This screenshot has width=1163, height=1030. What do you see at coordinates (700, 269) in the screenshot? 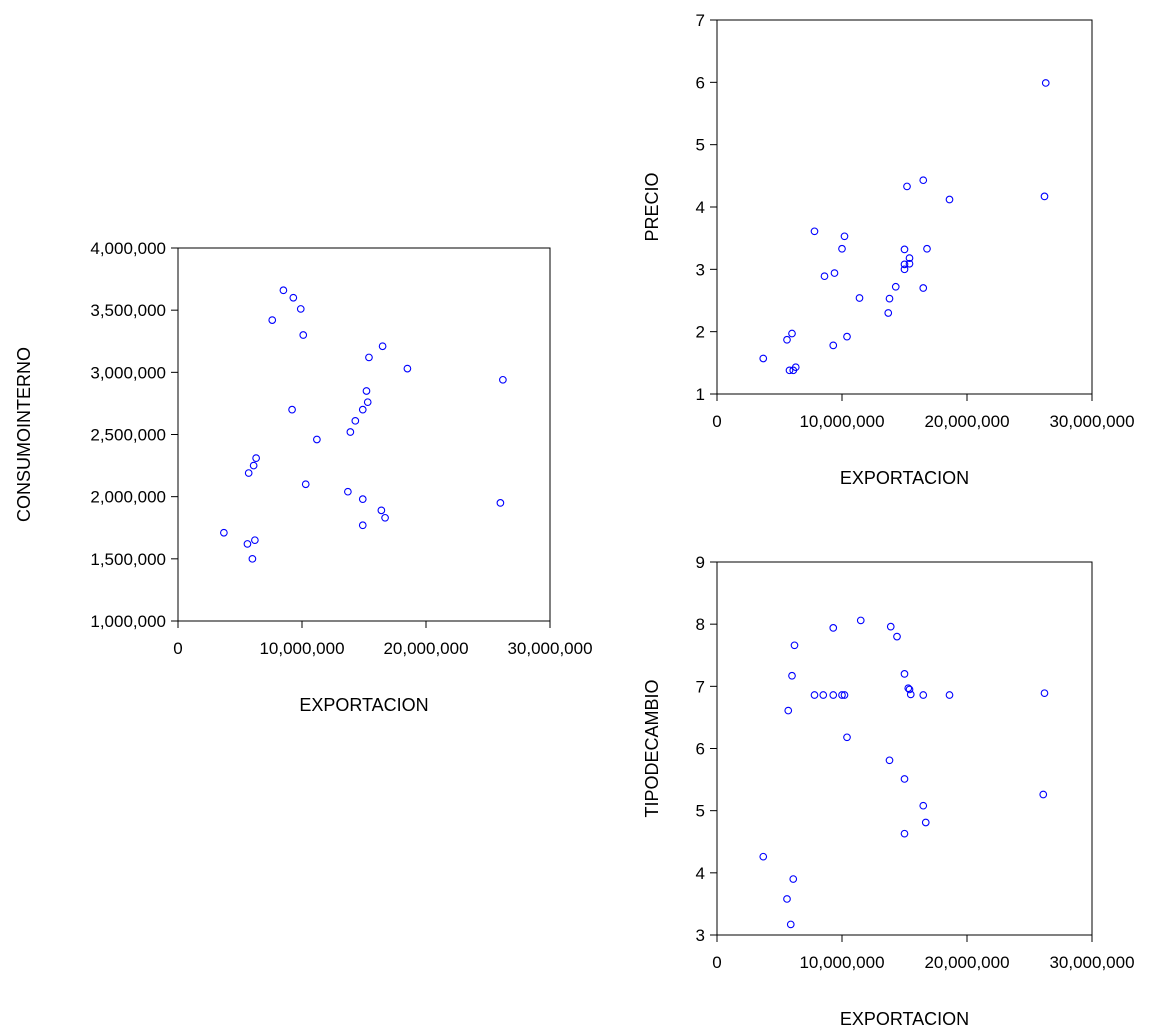
I see `y-tick-label: 3` at bounding box center [700, 269].